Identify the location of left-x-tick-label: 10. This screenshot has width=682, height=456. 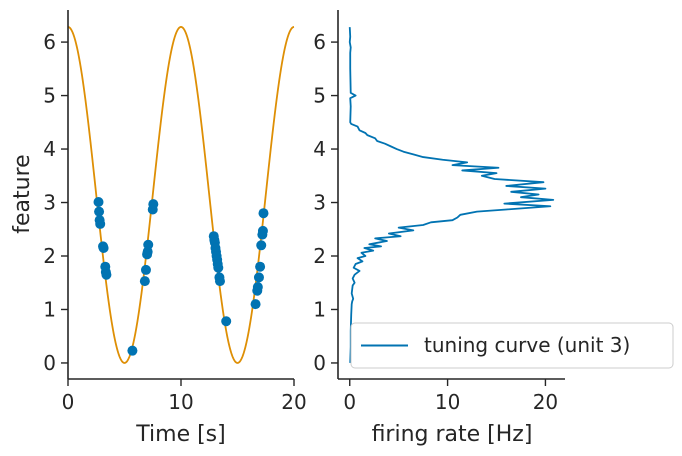
(180, 402).